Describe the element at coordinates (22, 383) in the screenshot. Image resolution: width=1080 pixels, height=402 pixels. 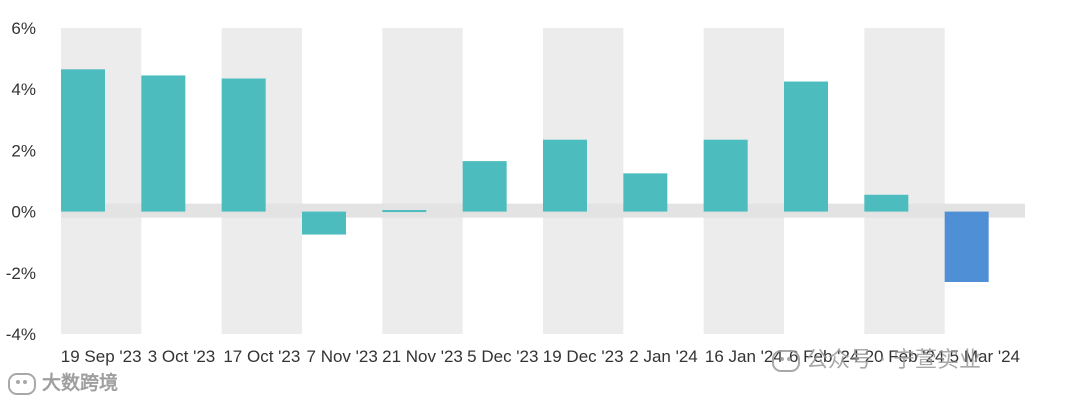
I see `watermark-logo-icon` at that location.